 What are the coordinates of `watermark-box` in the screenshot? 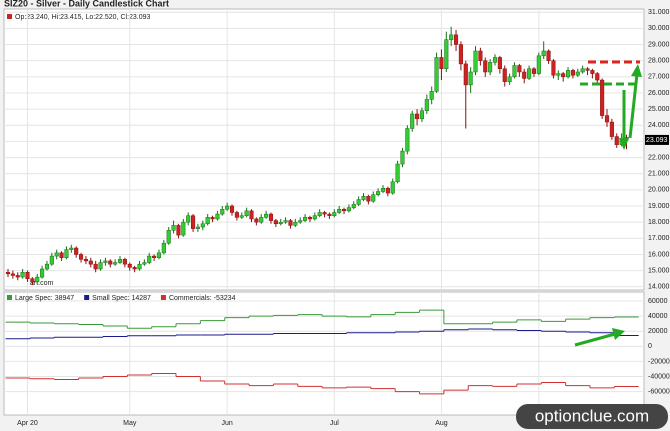 It's located at (592, 416).